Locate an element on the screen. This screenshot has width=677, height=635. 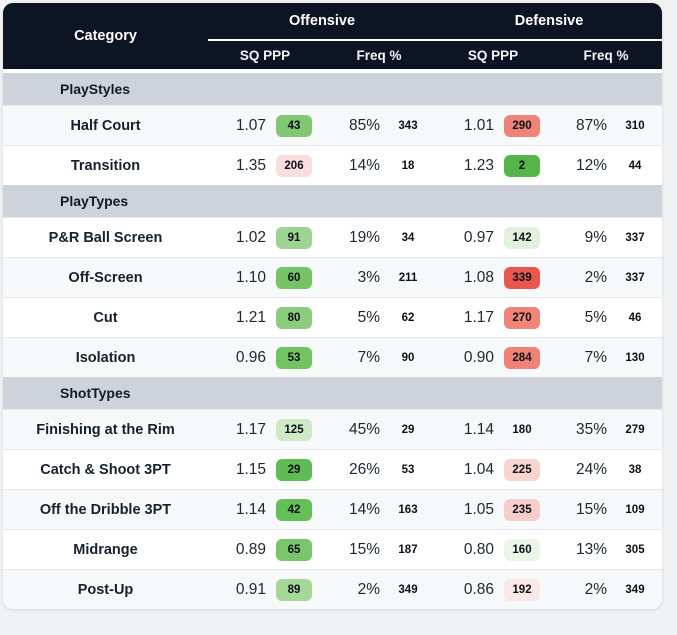
off-freq-cell: 14% 163 is located at coordinates (379, 509).